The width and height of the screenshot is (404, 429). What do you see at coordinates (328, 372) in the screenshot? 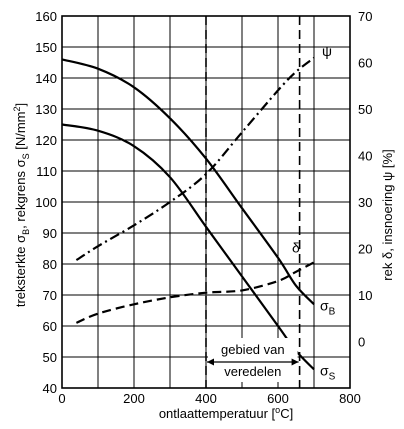
I see `series-label-σS: σS` at bounding box center [328, 372].